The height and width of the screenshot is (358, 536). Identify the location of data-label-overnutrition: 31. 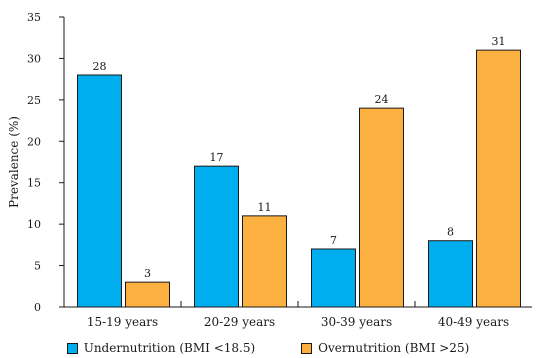
(499, 41).